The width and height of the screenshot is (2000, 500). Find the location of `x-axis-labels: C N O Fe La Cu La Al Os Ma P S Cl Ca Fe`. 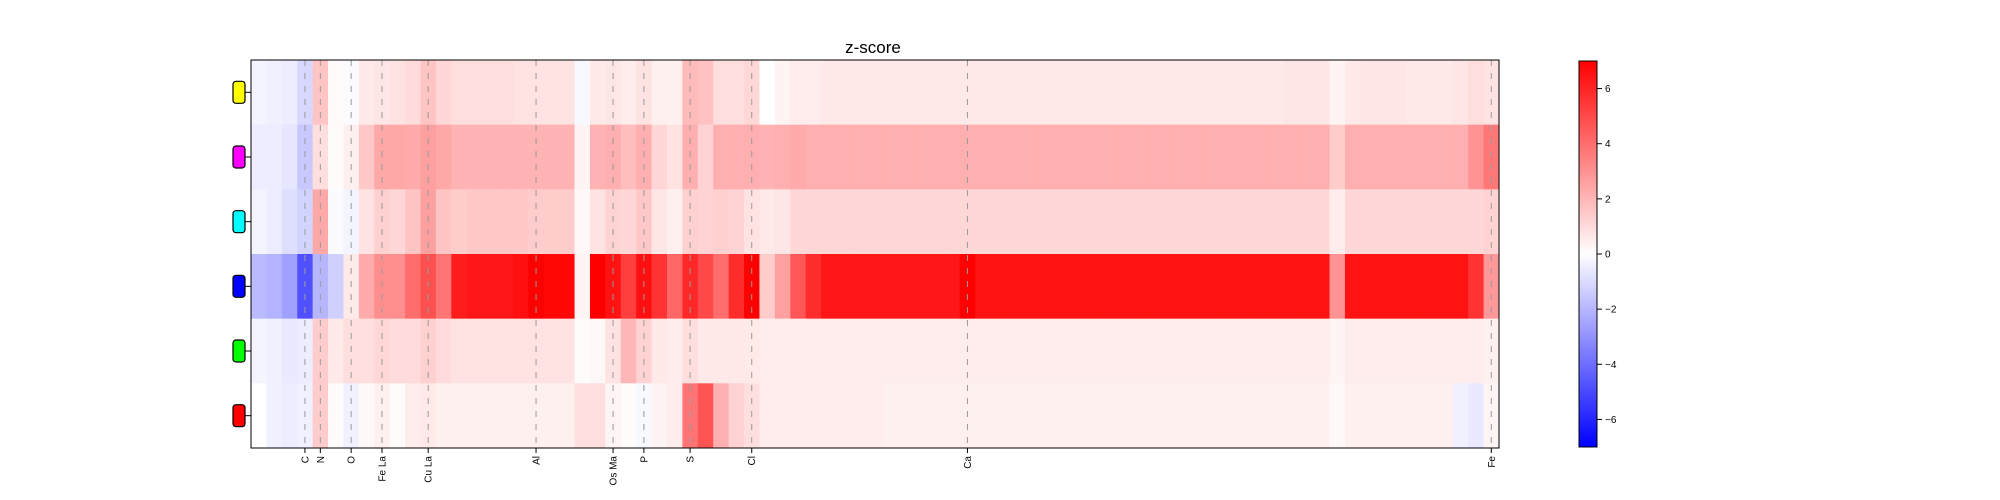

x-axis-labels: C N O Fe La Cu La Al Os Ma P S Cl Ca Fe is located at coordinates (899, 466).